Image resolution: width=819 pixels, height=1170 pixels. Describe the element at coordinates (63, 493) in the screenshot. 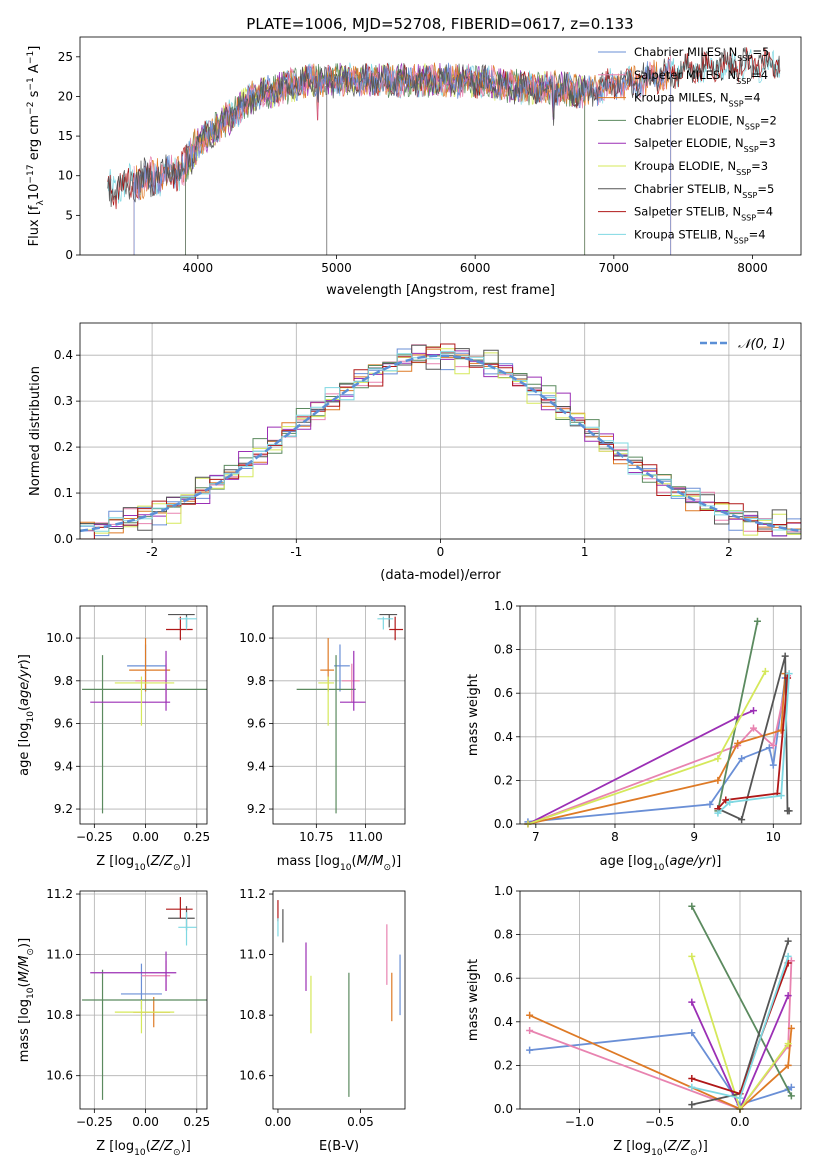

I see `y-tick-label: 0.1` at that location.